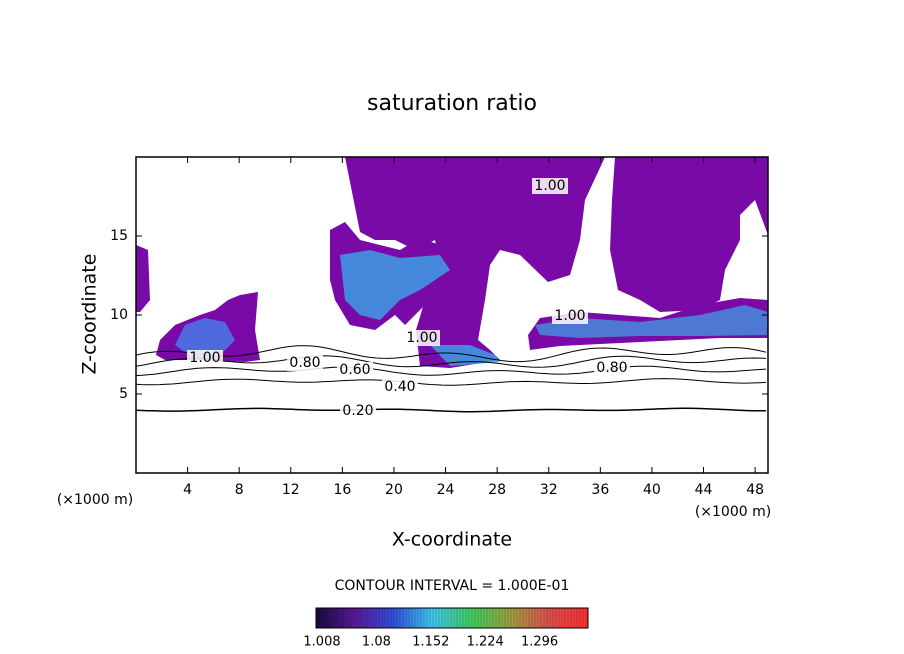  Describe the element at coordinates (291, 490) in the screenshot. I see `x-tick-label: 12` at that location.